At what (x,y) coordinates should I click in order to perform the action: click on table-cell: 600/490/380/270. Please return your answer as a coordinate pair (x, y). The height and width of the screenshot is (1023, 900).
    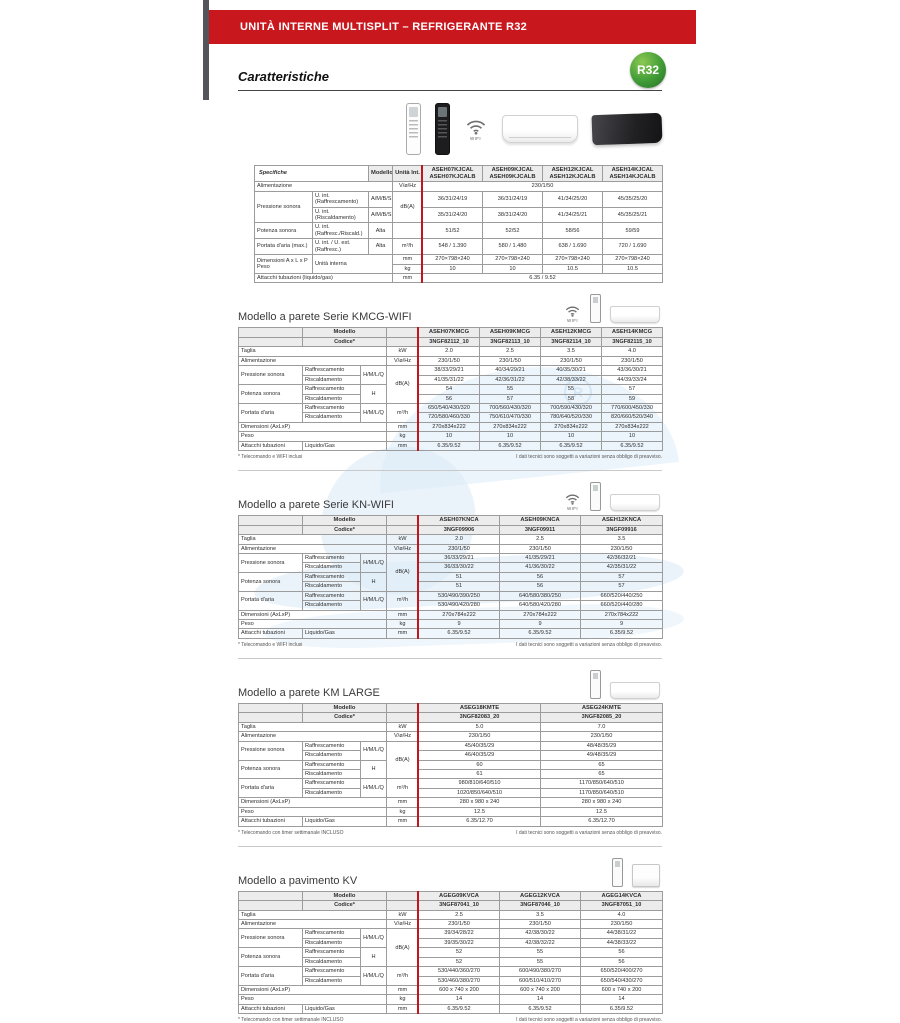
    Looking at the image, I should click on (540, 971).